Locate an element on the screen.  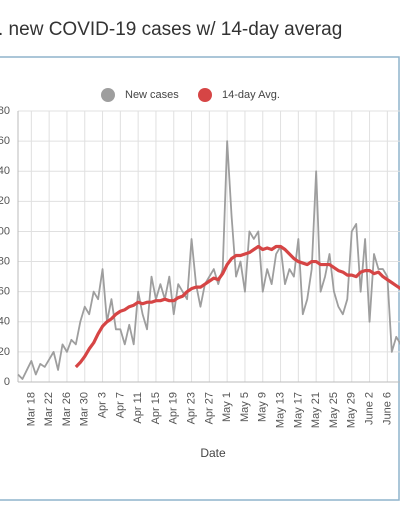
x-tick-label: May 29 is located at coordinates (352, 410).